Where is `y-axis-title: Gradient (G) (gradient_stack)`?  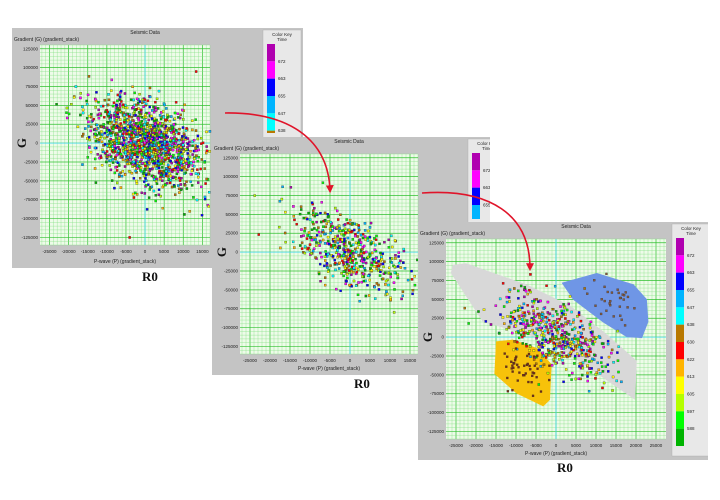 y-axis-title: Gradient (G) (gradient_stack) is located at coordinates (246, 149).